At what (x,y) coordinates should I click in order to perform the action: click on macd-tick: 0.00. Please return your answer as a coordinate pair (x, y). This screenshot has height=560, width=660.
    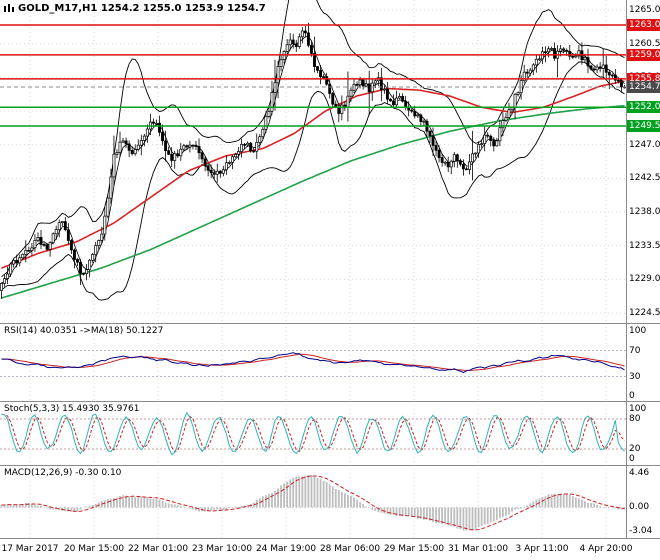
    Looking at the image, I should click on (639, 507).